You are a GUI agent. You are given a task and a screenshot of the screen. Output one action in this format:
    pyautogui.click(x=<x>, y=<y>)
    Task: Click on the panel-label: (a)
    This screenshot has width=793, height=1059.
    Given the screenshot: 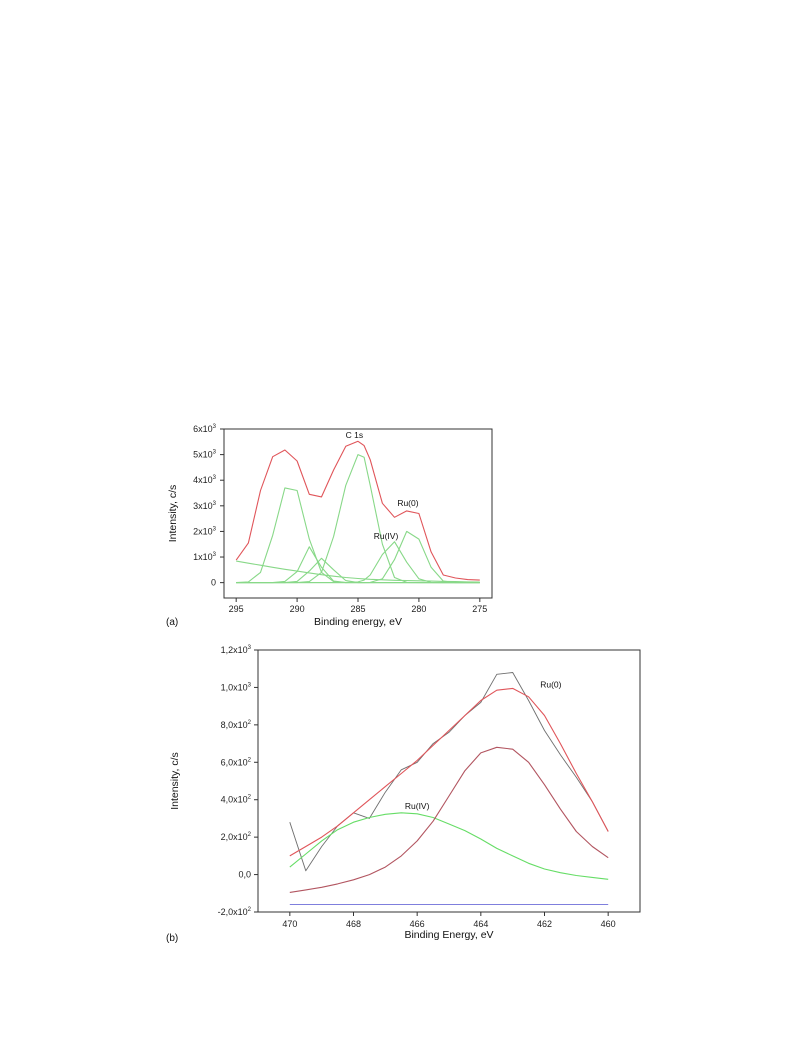 What is the action you would take?
    pyautogui.click(x=172, y=622)
    